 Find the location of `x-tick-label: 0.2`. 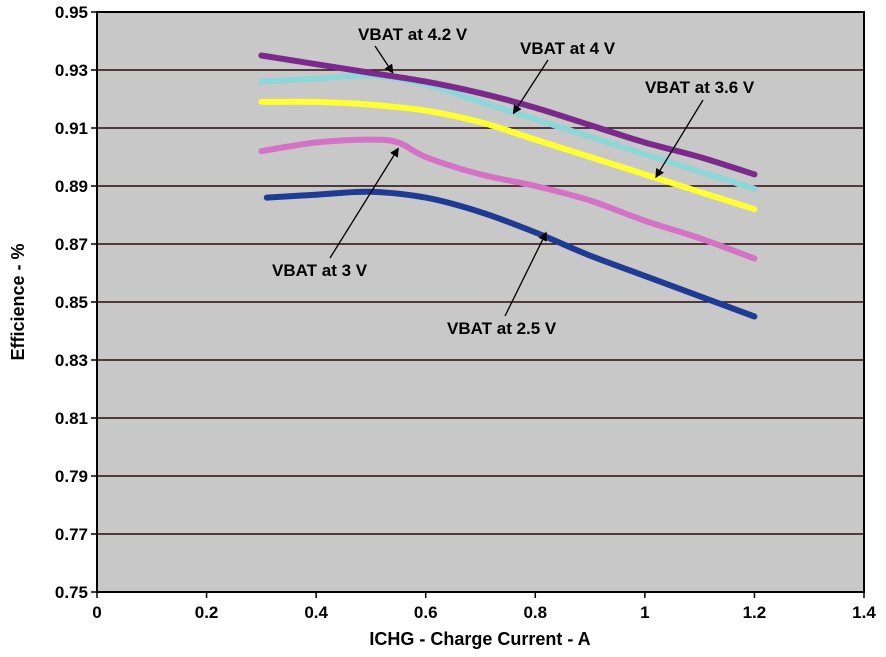

x-tick-label: 0.2 is located at coordinates (207, 612).